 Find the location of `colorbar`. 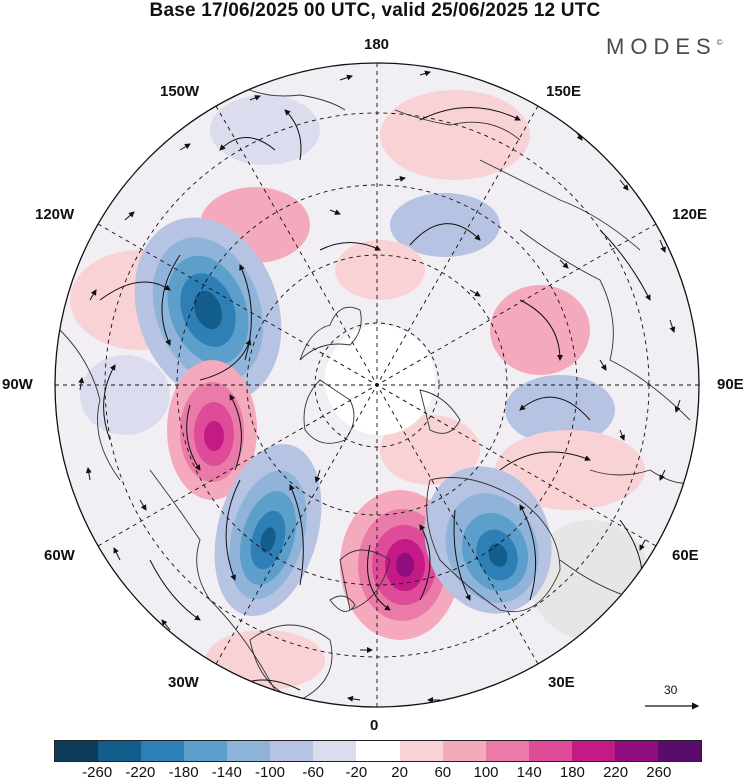

colorbar is located at coordinates (378, 751).